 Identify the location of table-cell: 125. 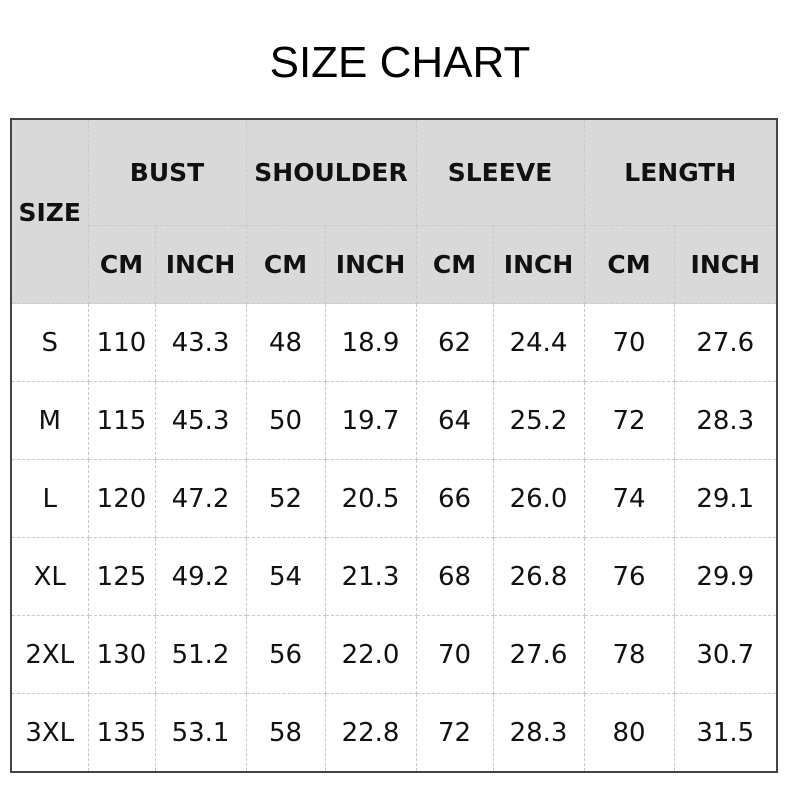
(121, 576).